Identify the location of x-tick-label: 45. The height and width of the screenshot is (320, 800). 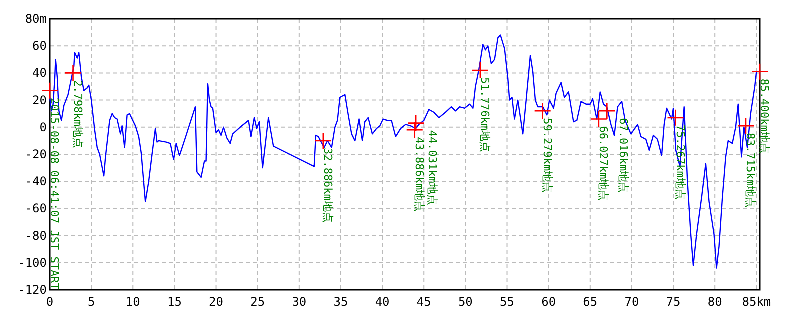
(424, 302).